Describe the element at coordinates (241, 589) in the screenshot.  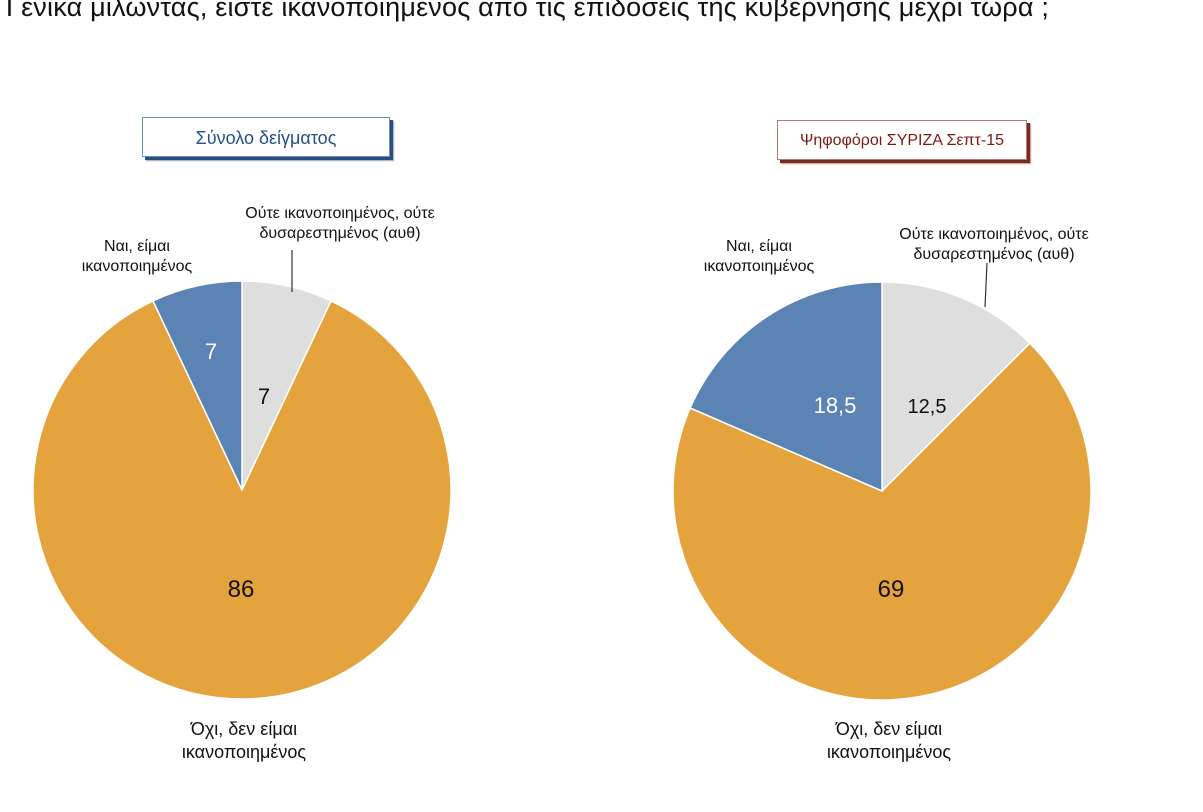
I see `data-label-no: 86` at that location.